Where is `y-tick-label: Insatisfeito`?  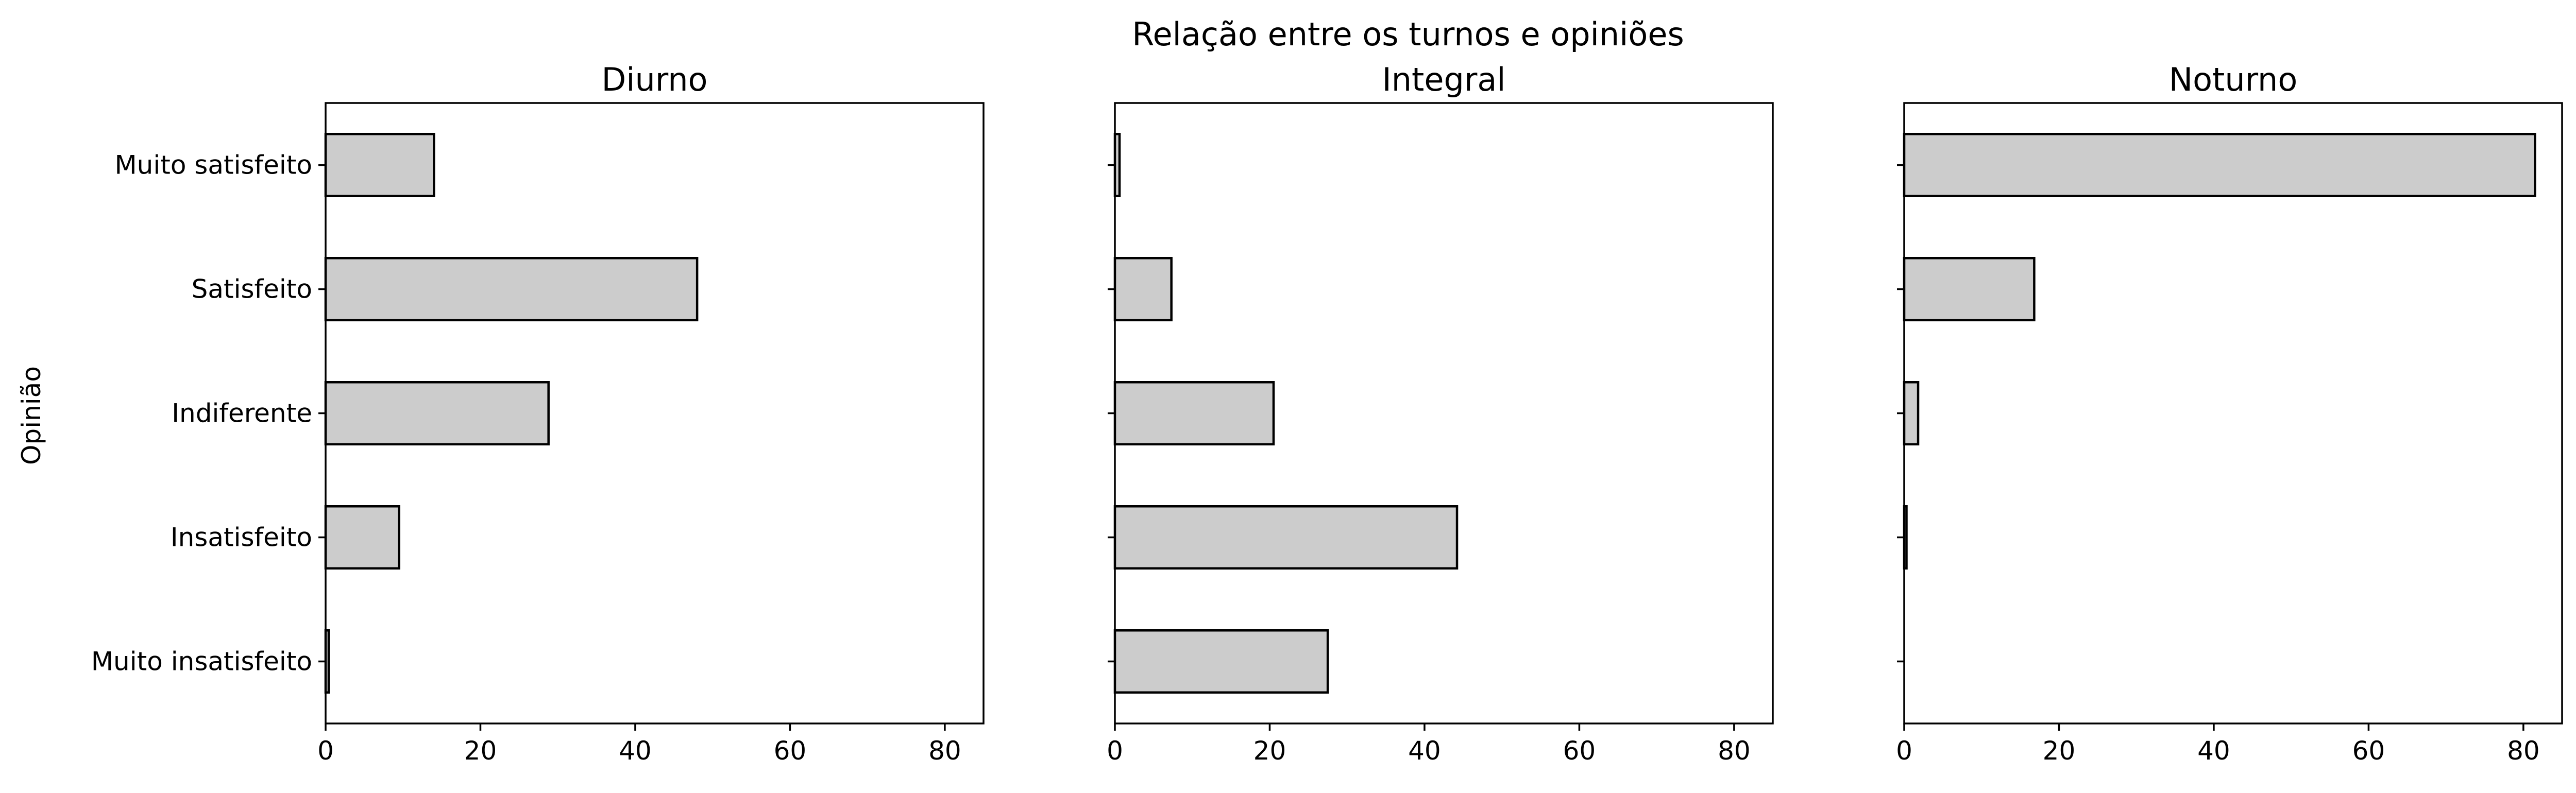 y-tick-label: Insatisfeito is located at coordinates (241, 538).